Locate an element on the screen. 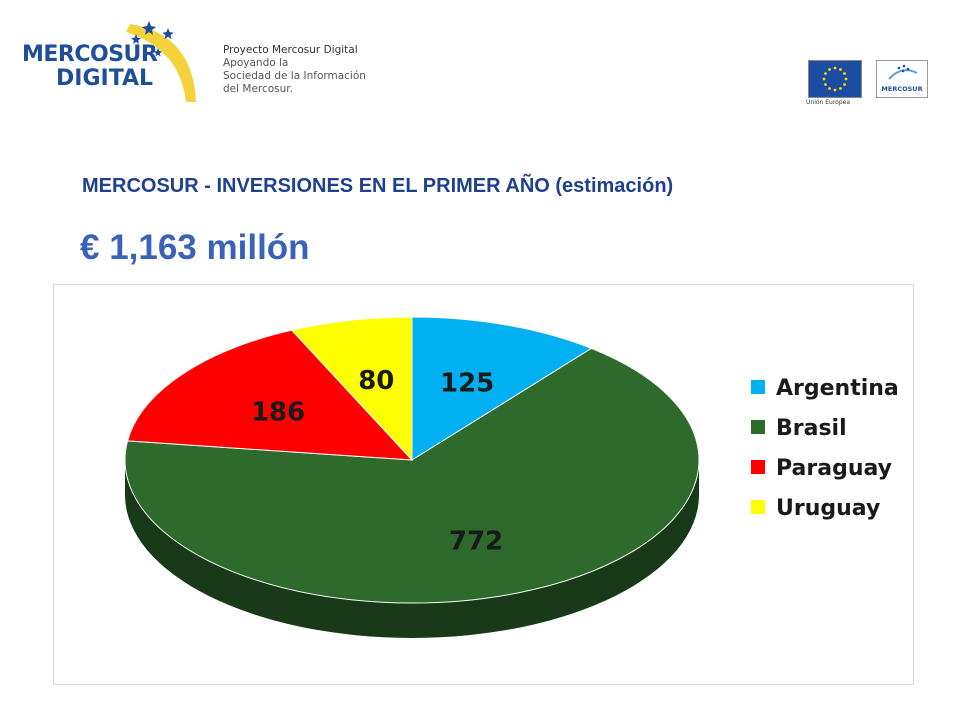 The image size is (960, 720). project-line3: Sociedad de la Información is located at coordinates (294, 76).